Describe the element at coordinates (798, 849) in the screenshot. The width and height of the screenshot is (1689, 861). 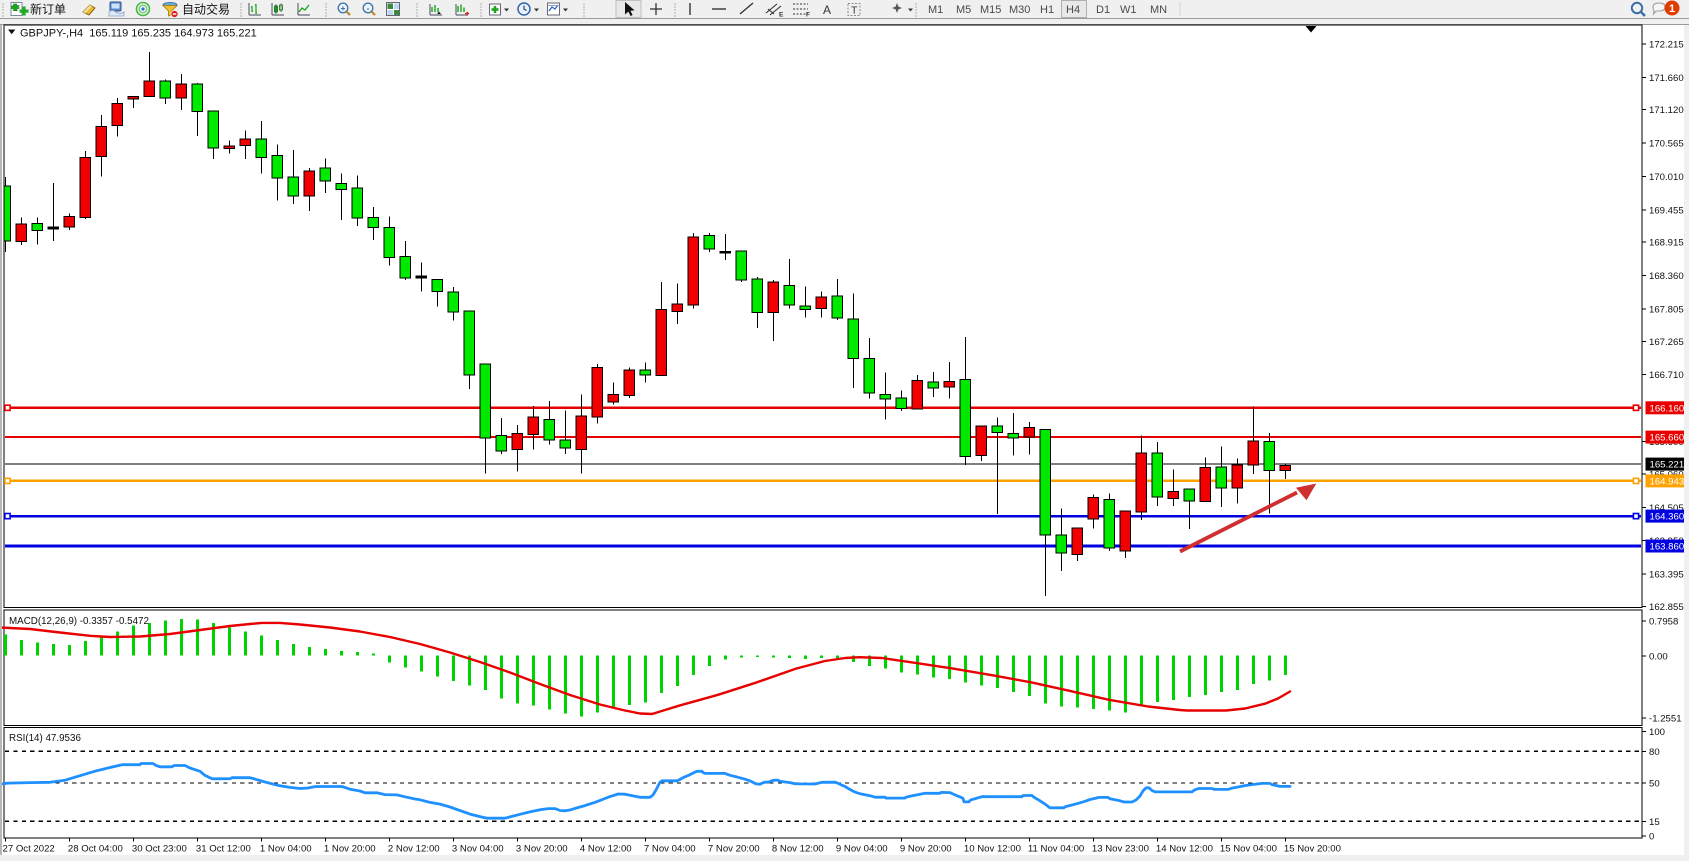
I see `svg-text: 8 Nov 12:00` at that location.